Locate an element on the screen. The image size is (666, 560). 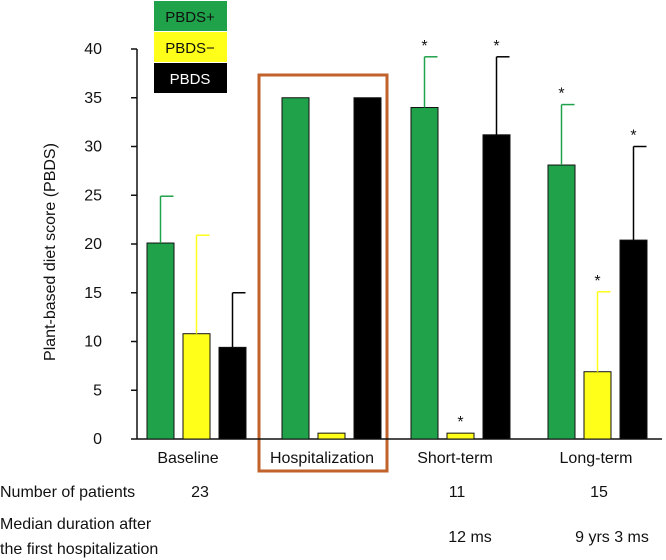
legend-label: PBDS+ is located at coordinates (190, 17).